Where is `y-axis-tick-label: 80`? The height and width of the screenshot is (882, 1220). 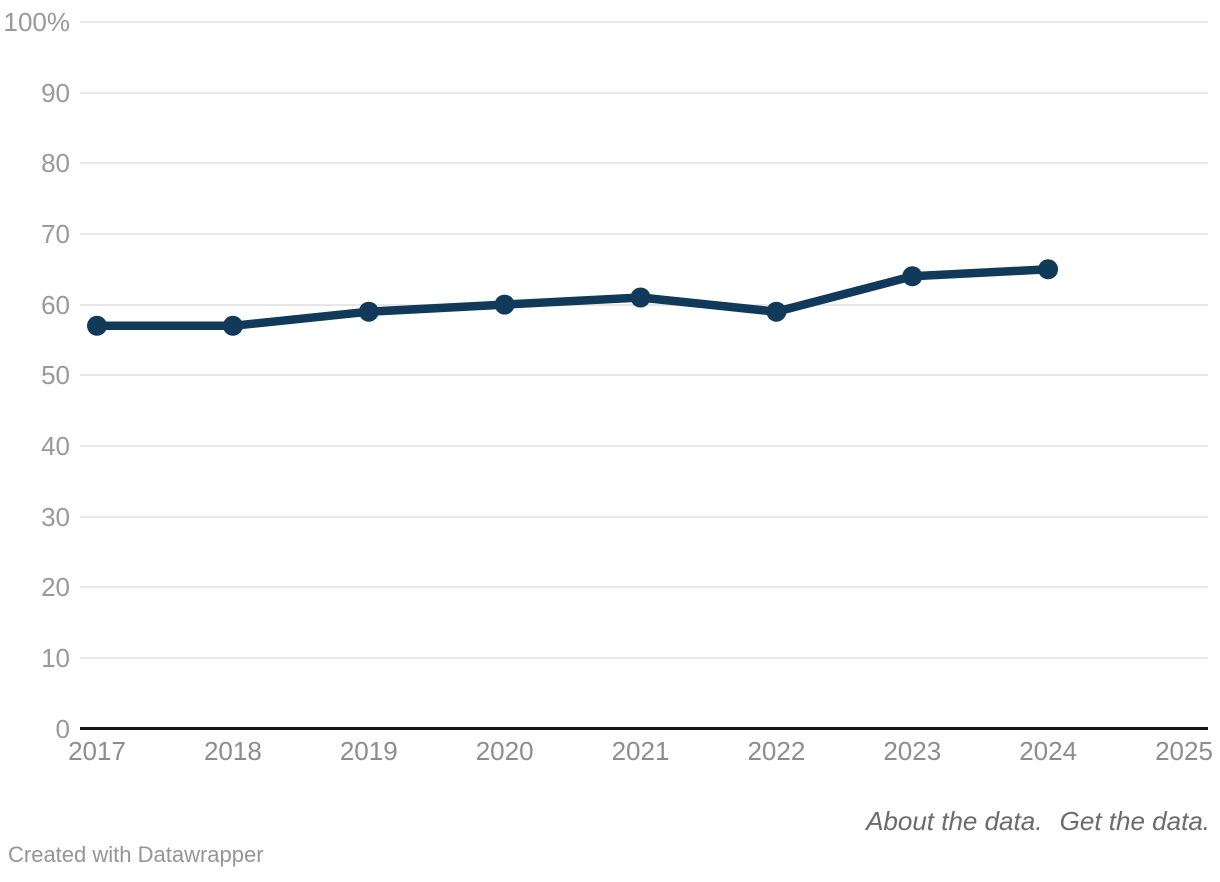
y-axis-tick-label: 80 is located at coordinates (55, 163).